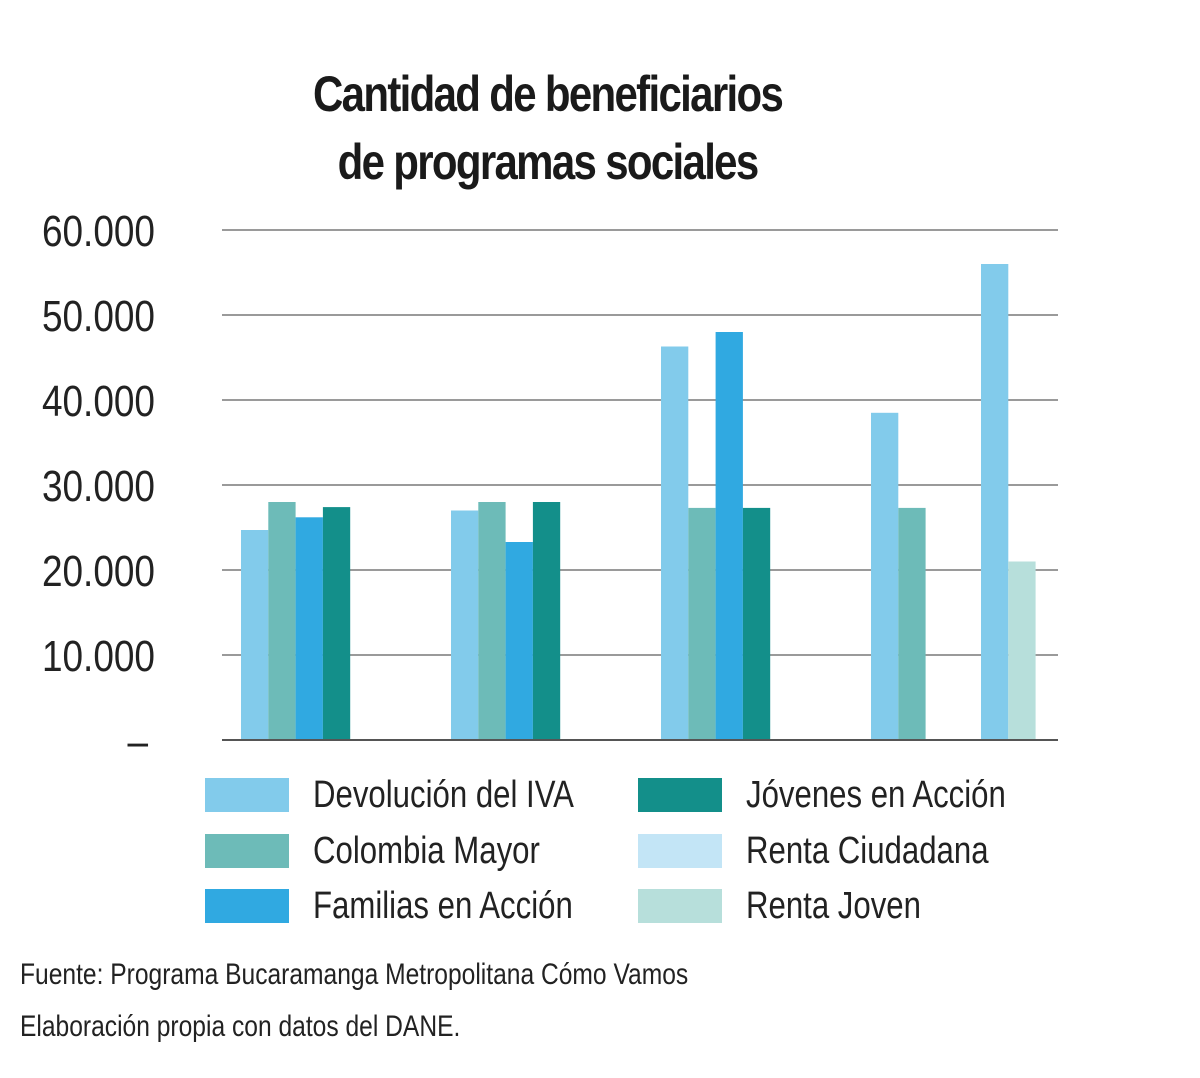  Describe the element at coordinates (443, 794) in the screenshot. I see `legend-label: Devolución del IVA` at that location.